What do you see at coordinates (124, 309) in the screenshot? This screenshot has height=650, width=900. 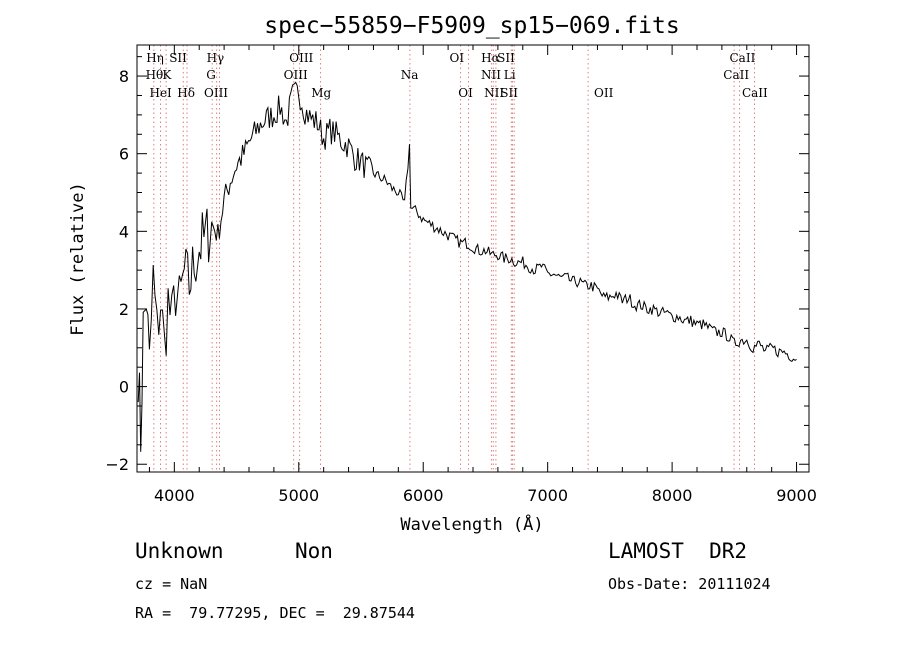 I see `y-tick-label: 2` at bounding box center [124, 309].